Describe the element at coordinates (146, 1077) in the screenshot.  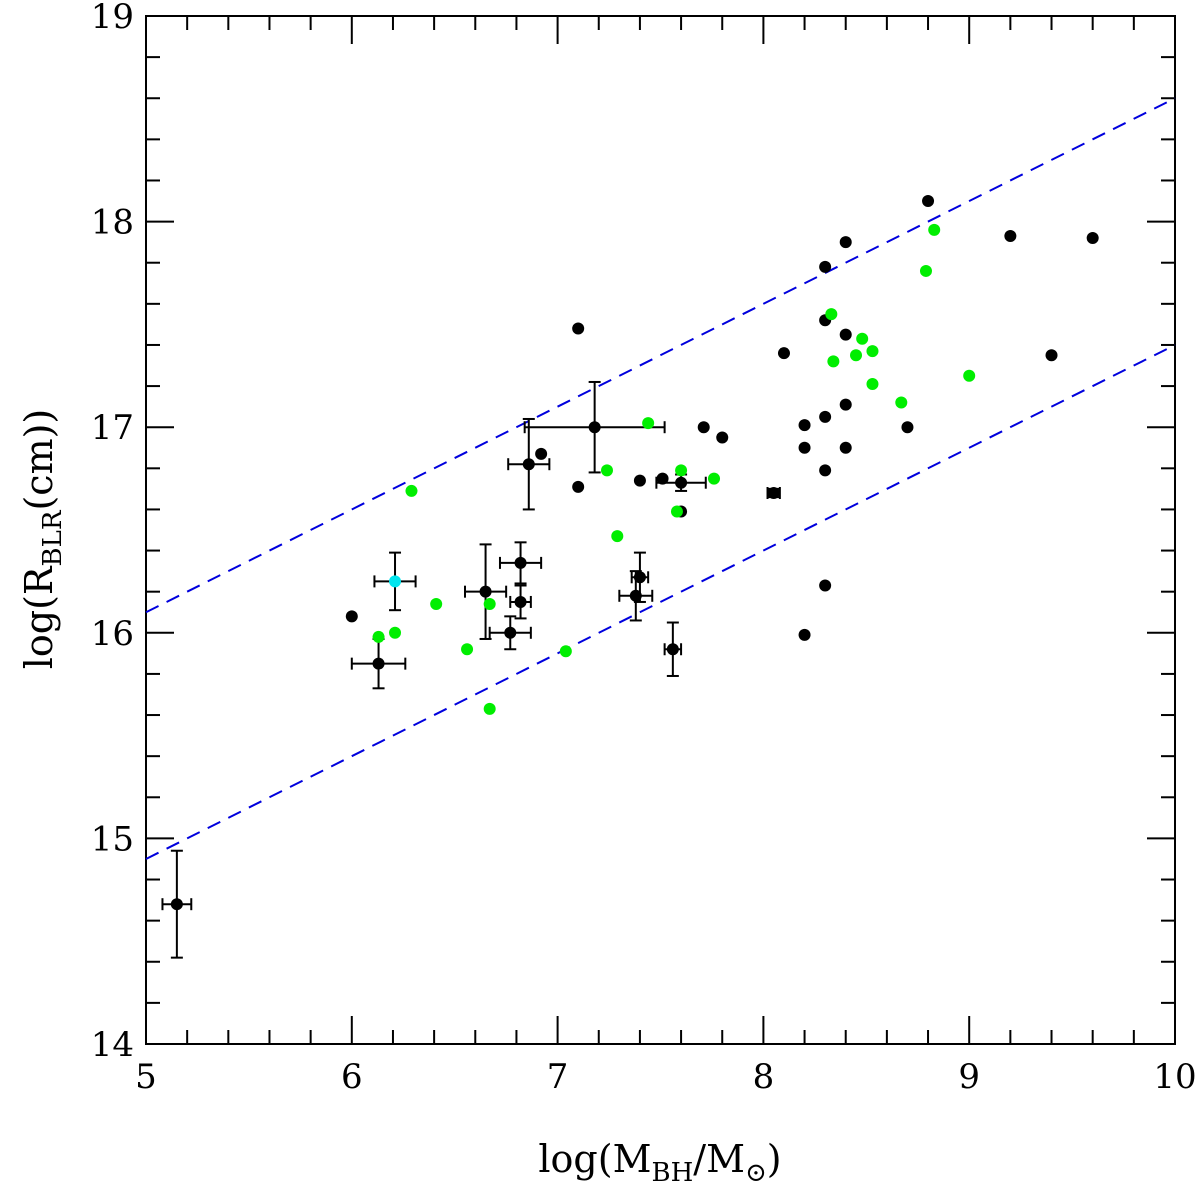
I see `x-tick-label: 5` at that location.